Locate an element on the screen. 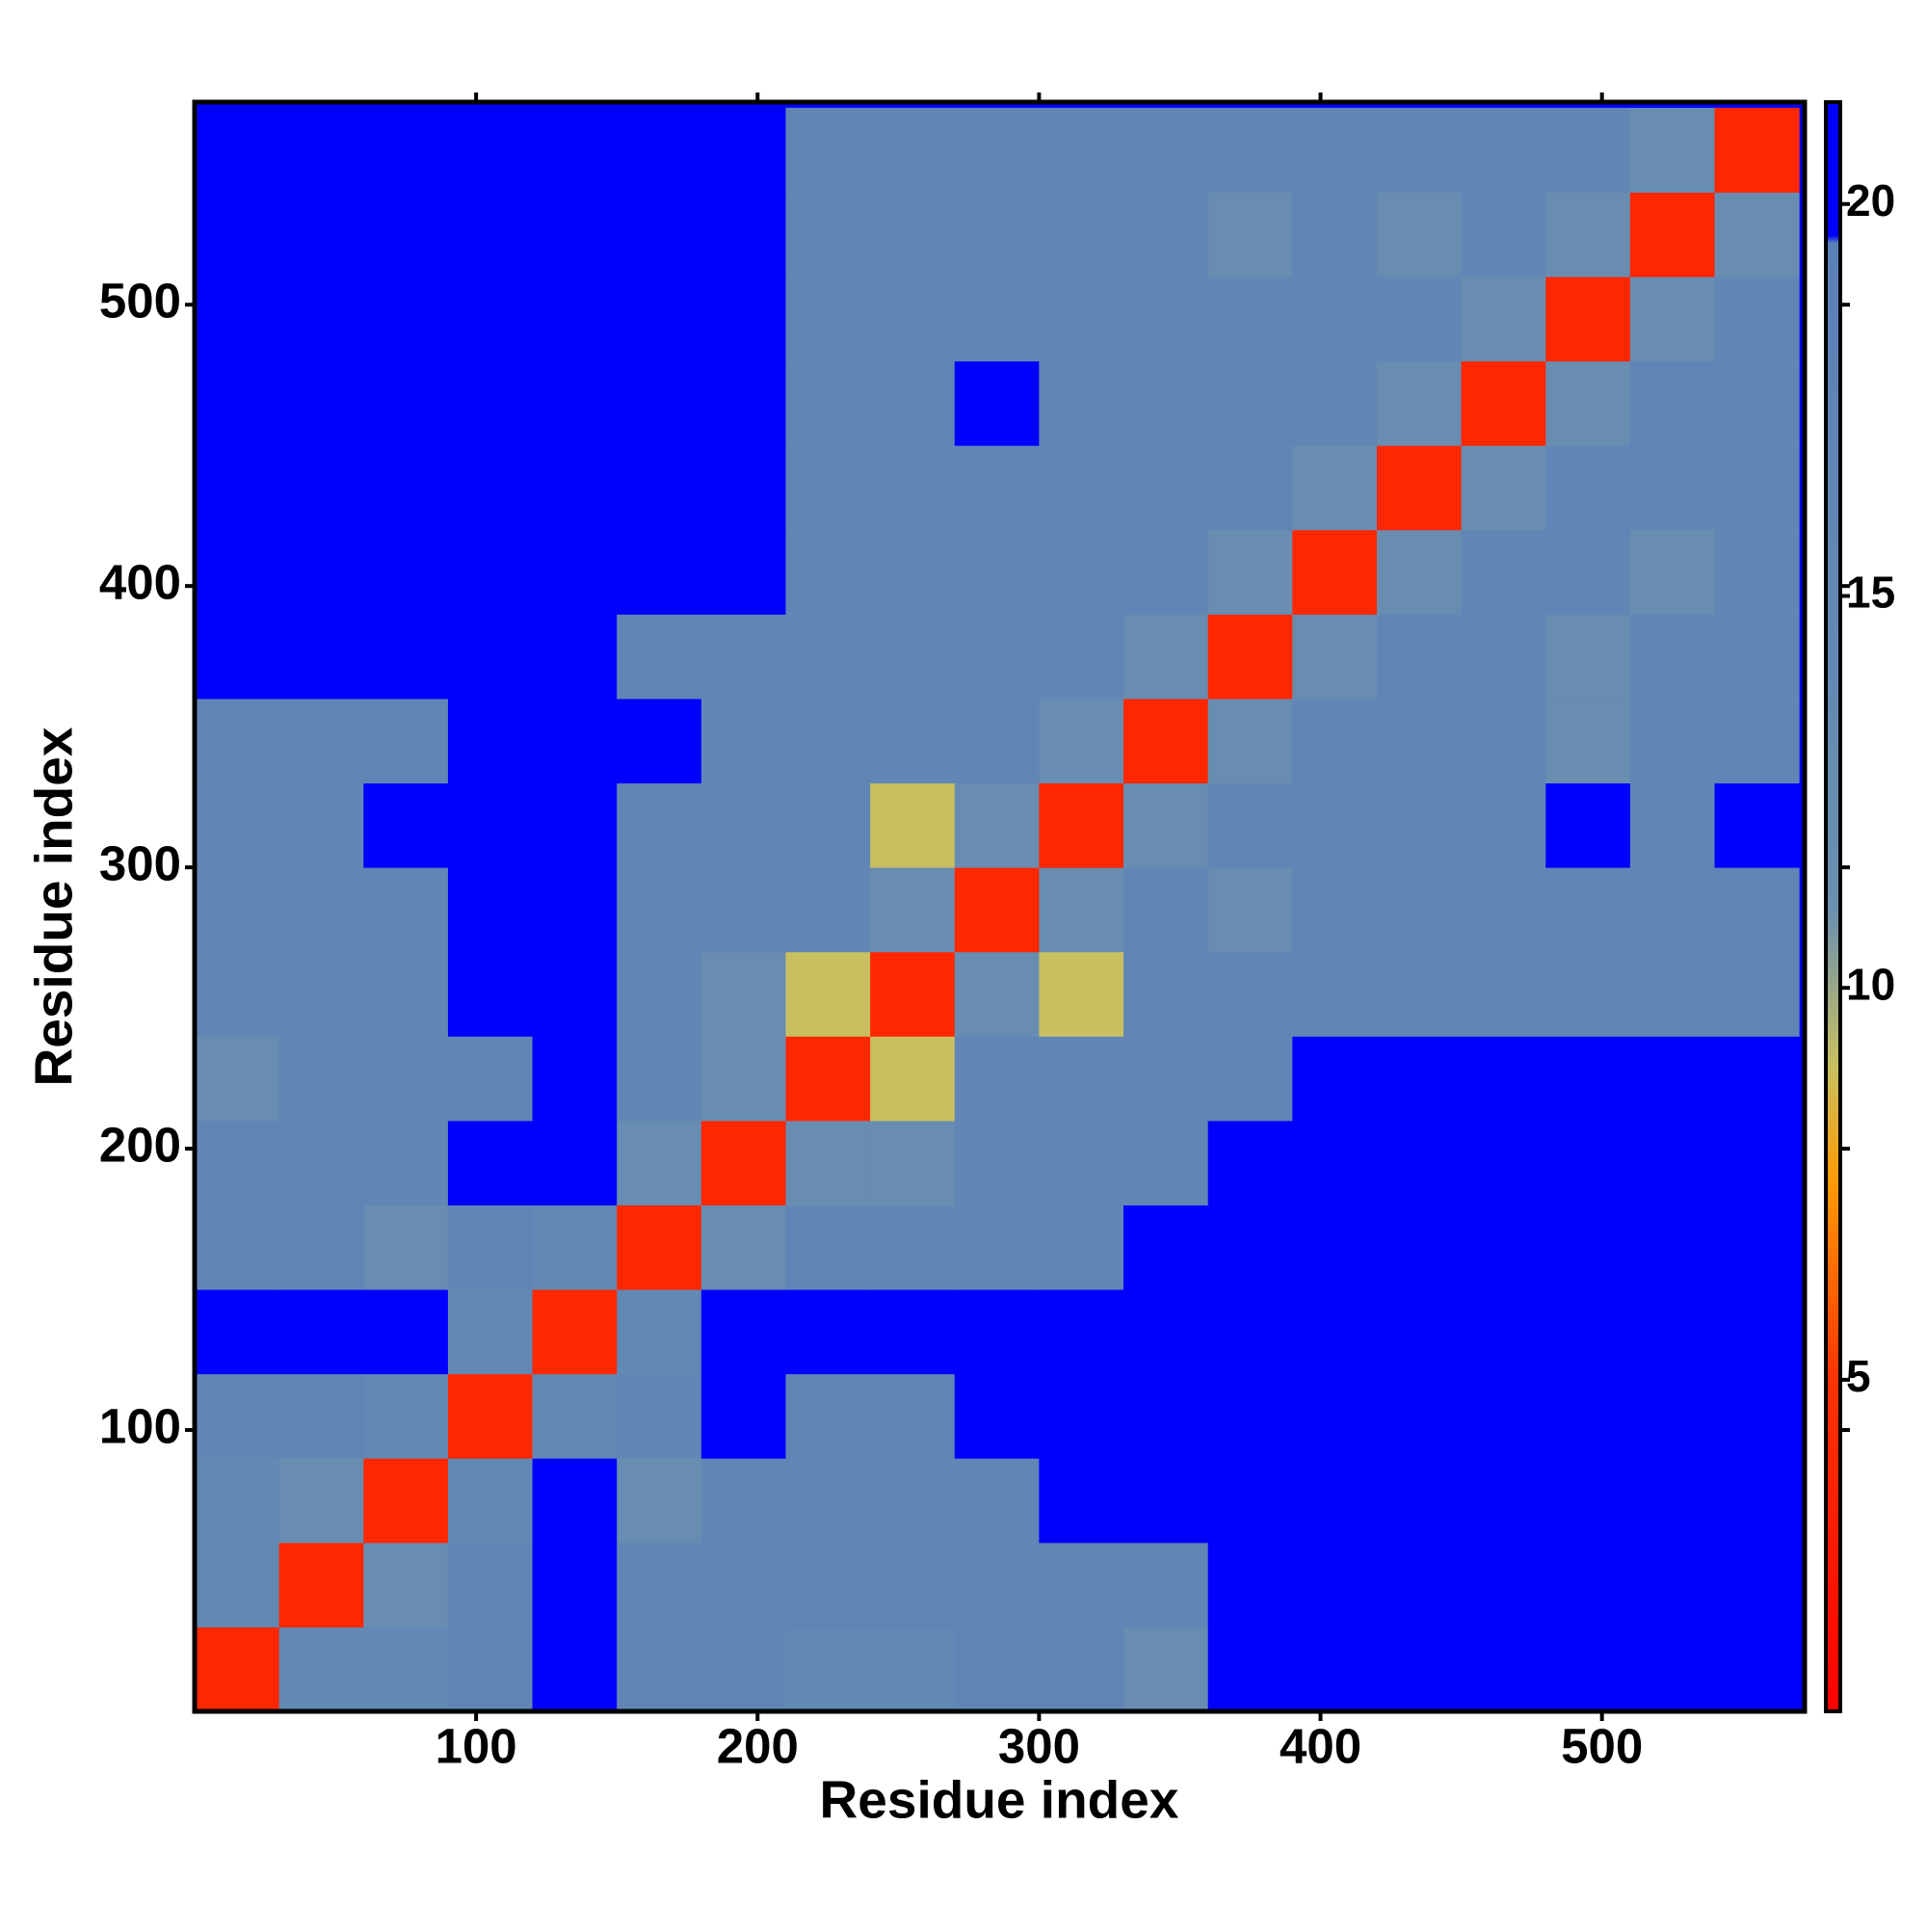 The height and width of the screenshot is (1932, 1927). y-tick-label: 100 is located at coordinates (140, 1426).